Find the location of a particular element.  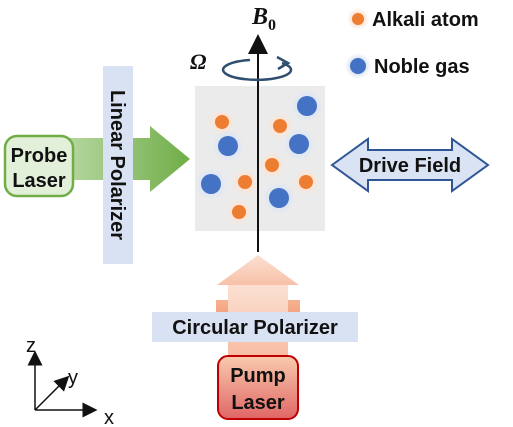

probe-laser-box is located at coordinates (39, 166).